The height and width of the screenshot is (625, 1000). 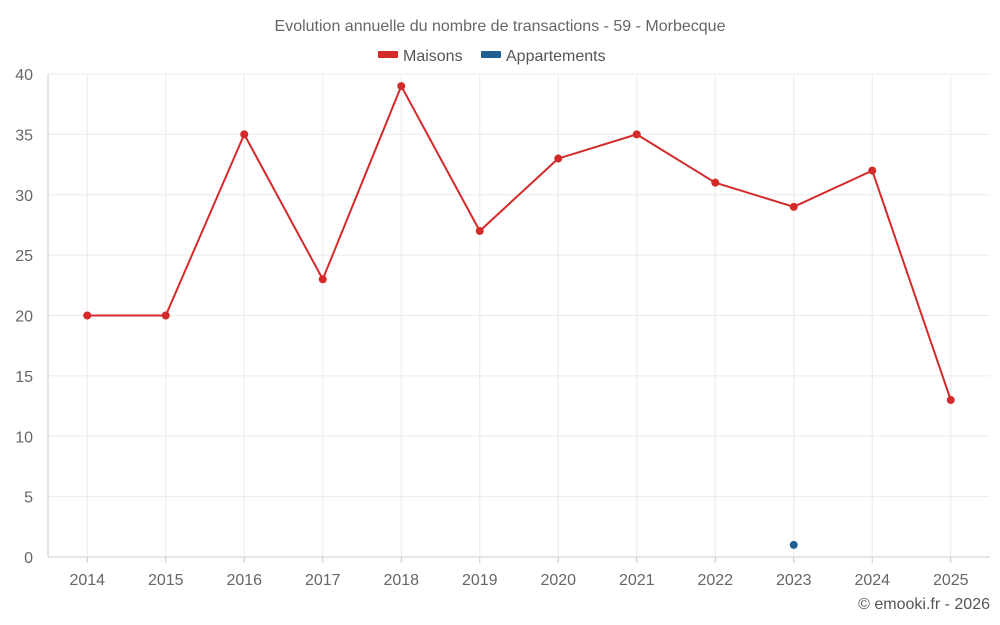 I want to click on data-point-maisons-2024, so click(x=872, y=170).